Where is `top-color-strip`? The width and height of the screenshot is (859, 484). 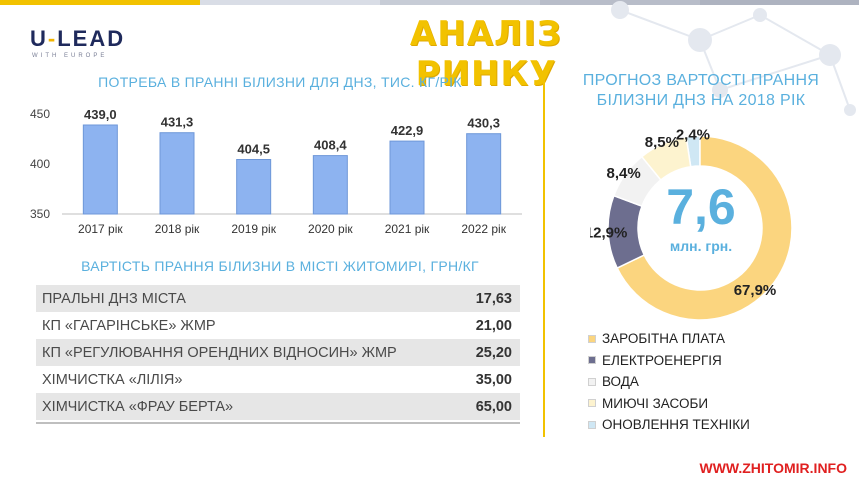
top-color-strip is located at coordinates (429, 2).